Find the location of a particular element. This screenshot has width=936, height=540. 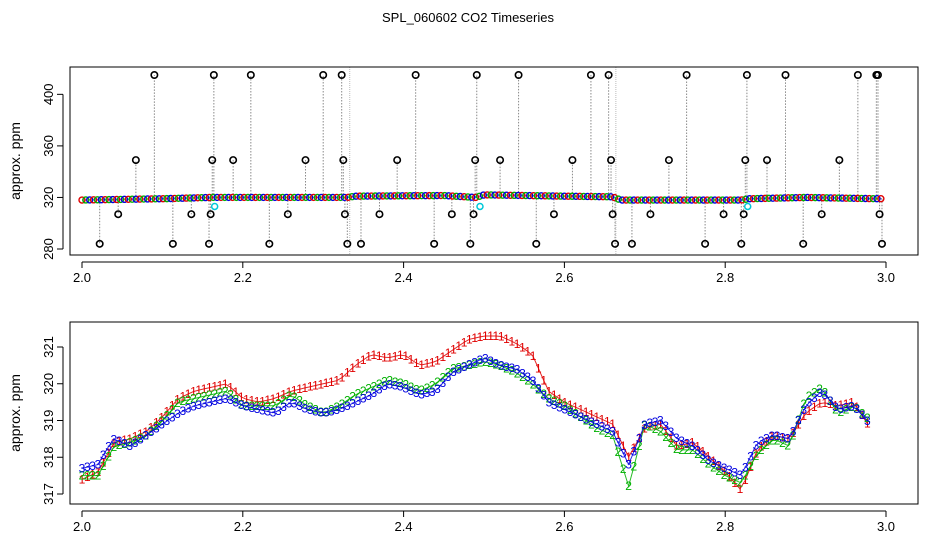

top-x-tick-label: 2.0 is located at coordinates (82, 277).